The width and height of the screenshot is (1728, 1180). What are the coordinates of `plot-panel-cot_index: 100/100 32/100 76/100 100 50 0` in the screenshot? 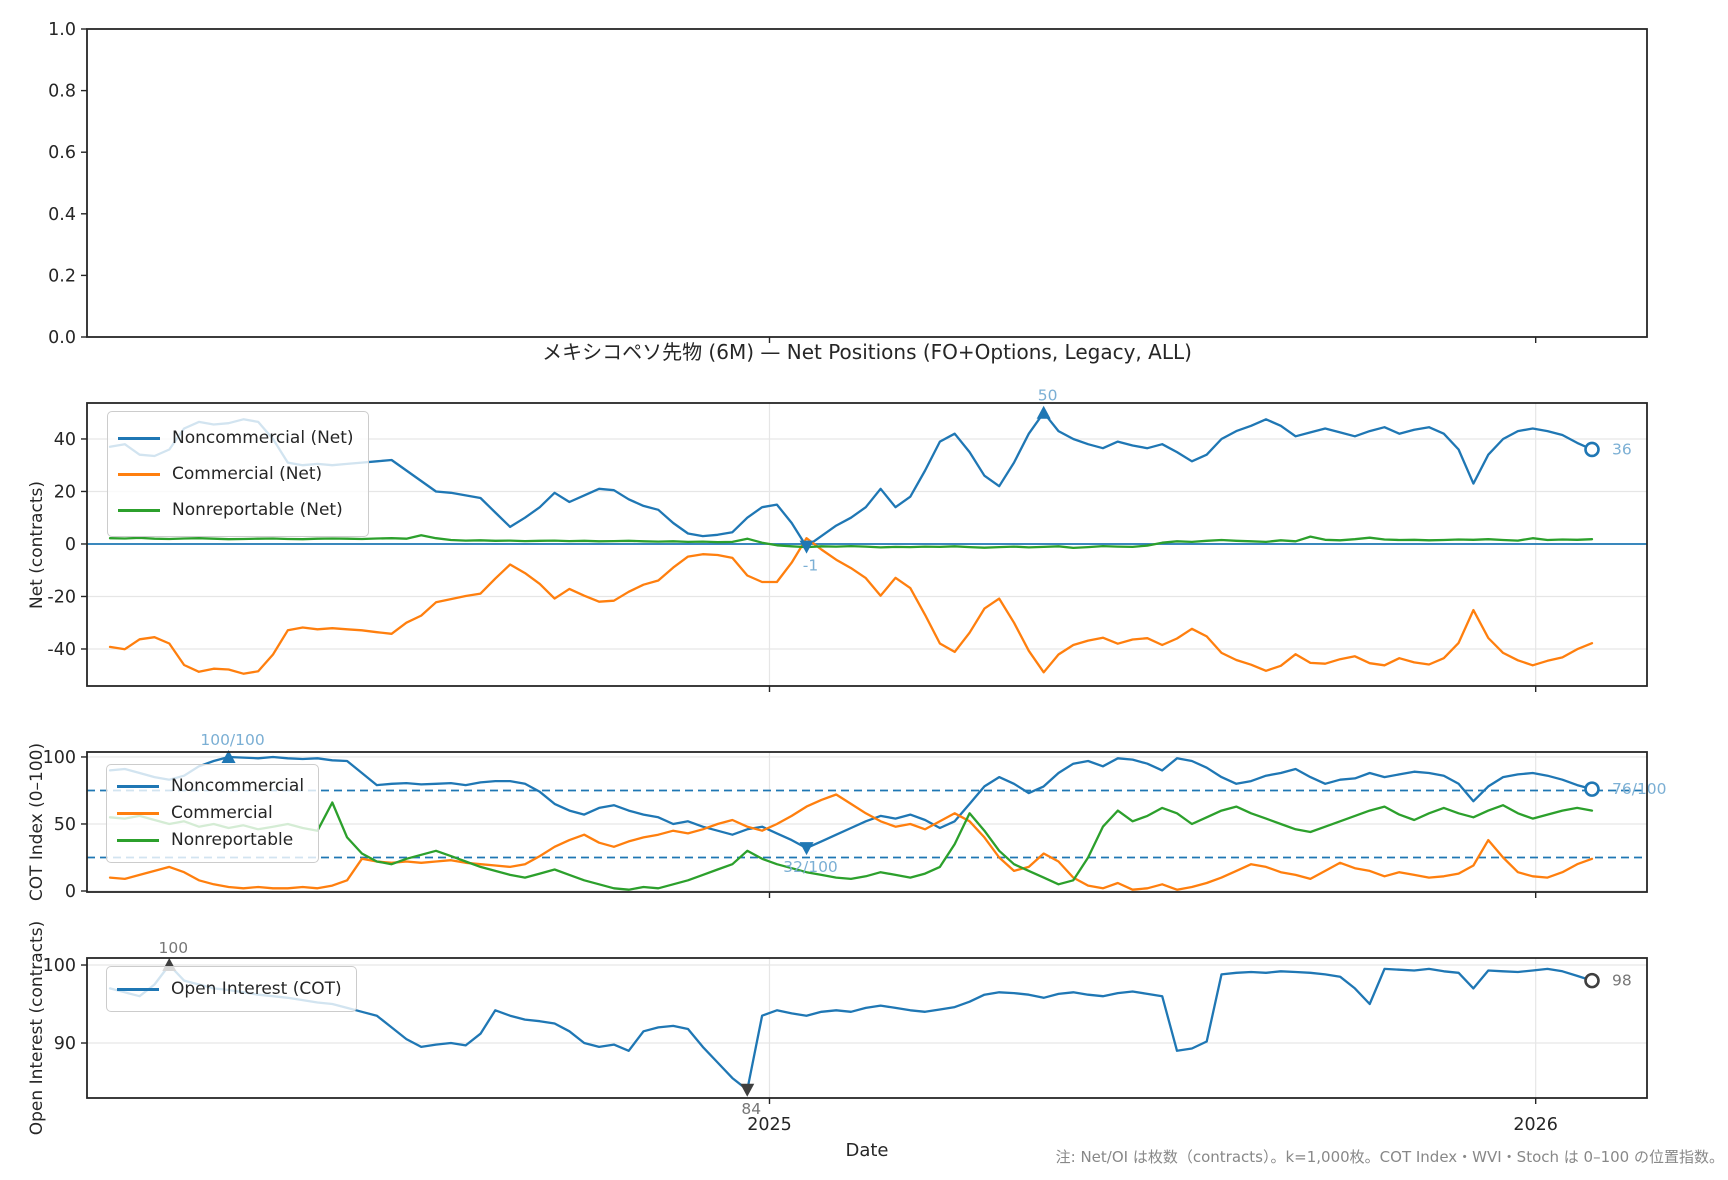 It's located at (855, 816).